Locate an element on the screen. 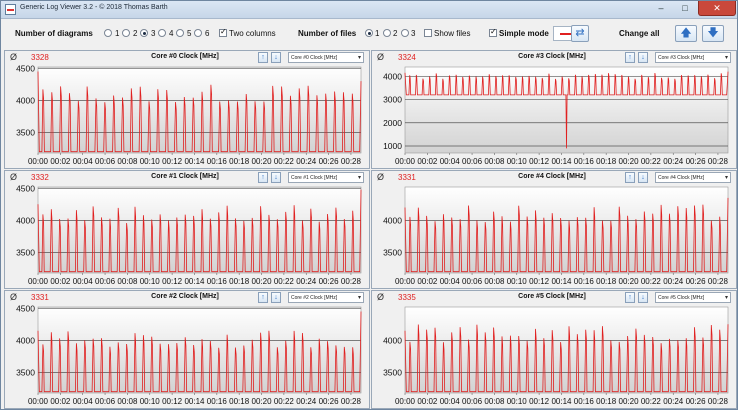 The width and height of the screenshot is (738, 410). y-tick-label: 4500 is located at coordinates (25, 189).